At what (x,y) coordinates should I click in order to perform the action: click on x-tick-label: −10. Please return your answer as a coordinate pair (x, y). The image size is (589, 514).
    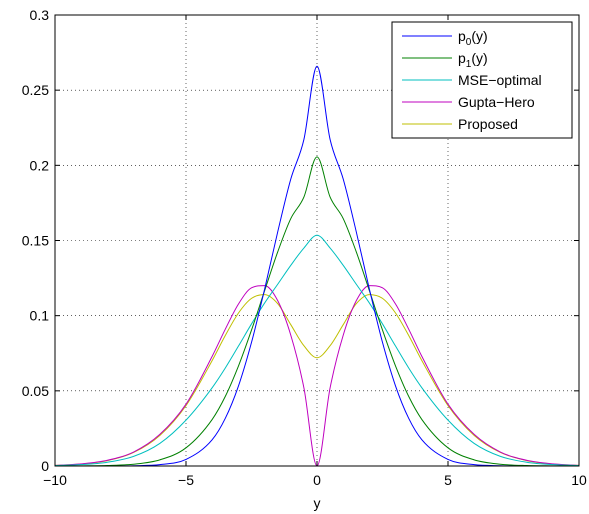
    Looking at the image, I should click on (55, 480).